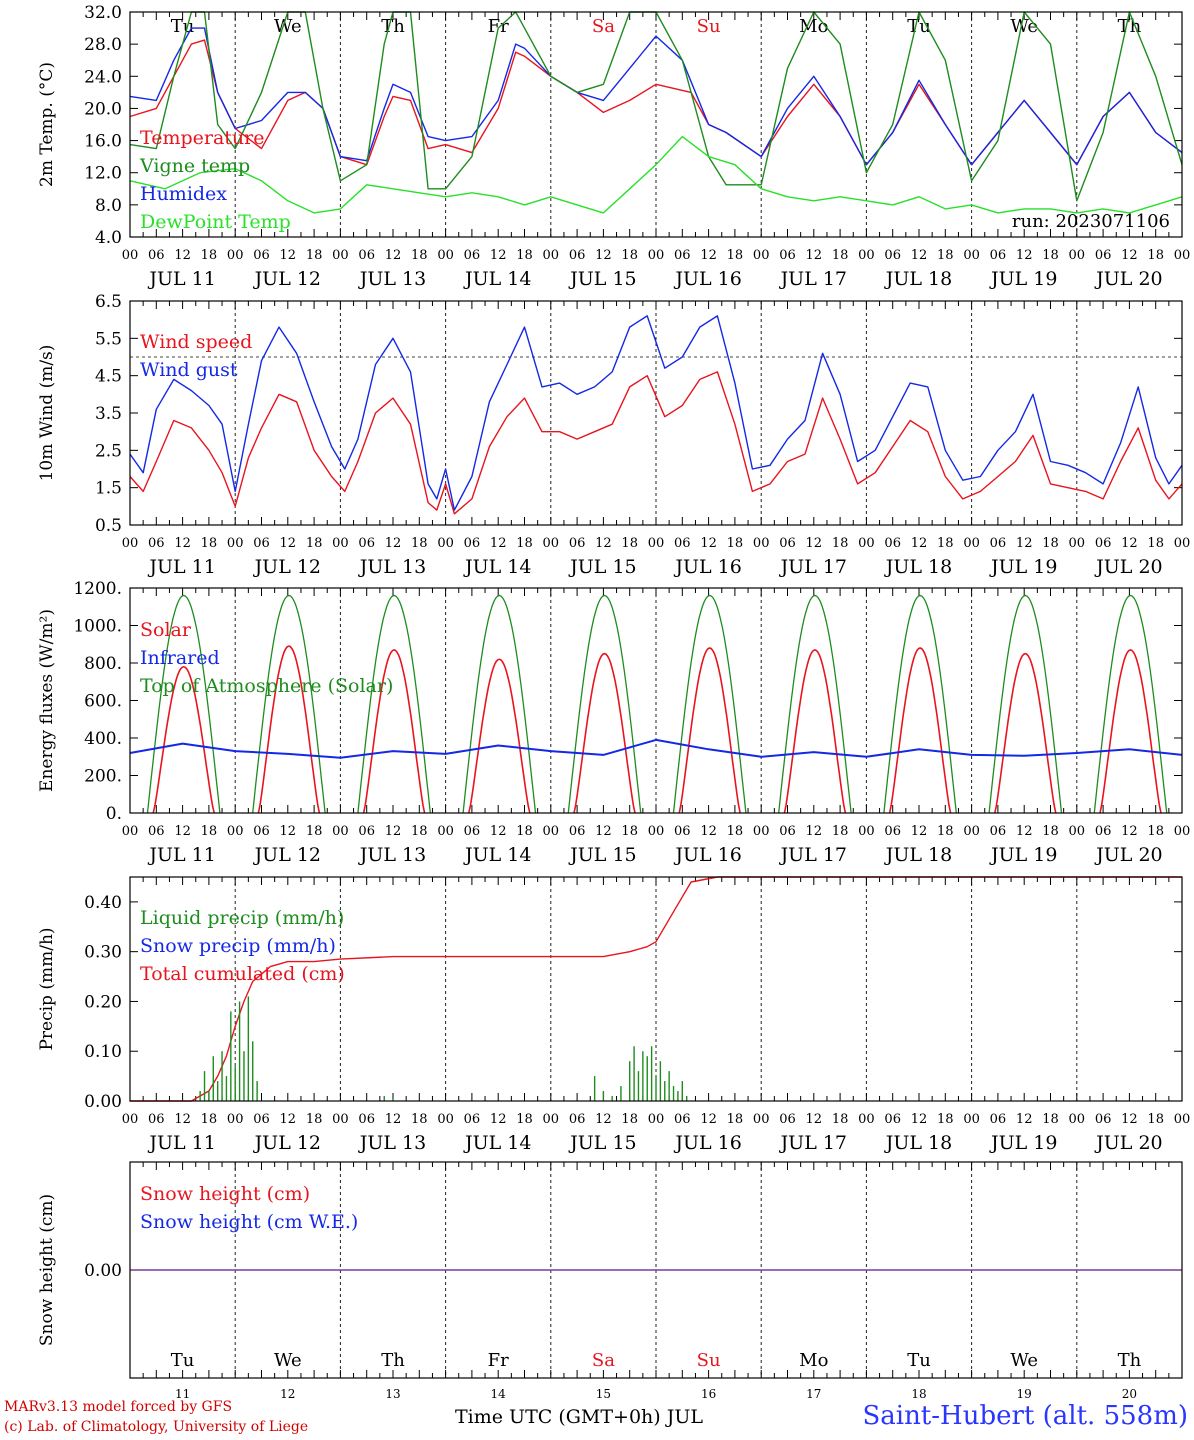 Image resolution: width=1194 pixels, height=1440 pixels. I want to click on y-tick-label: 1000., so click(97, 627).